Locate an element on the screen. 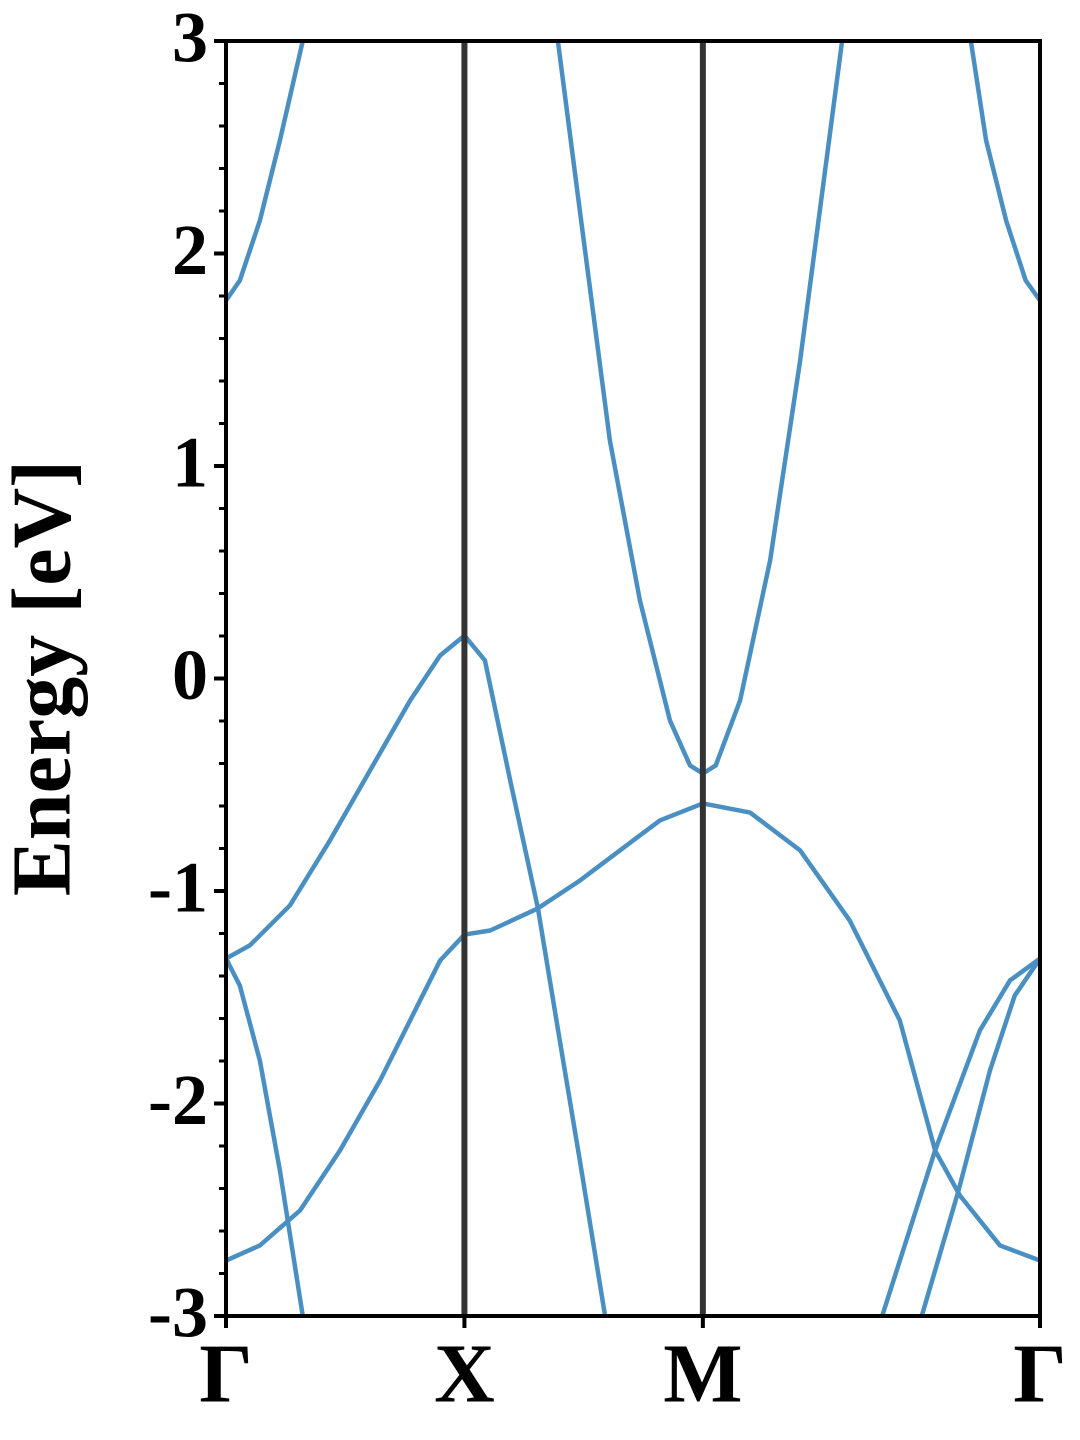  y-tick-label: -3 is located at coordinates (178, 1313).